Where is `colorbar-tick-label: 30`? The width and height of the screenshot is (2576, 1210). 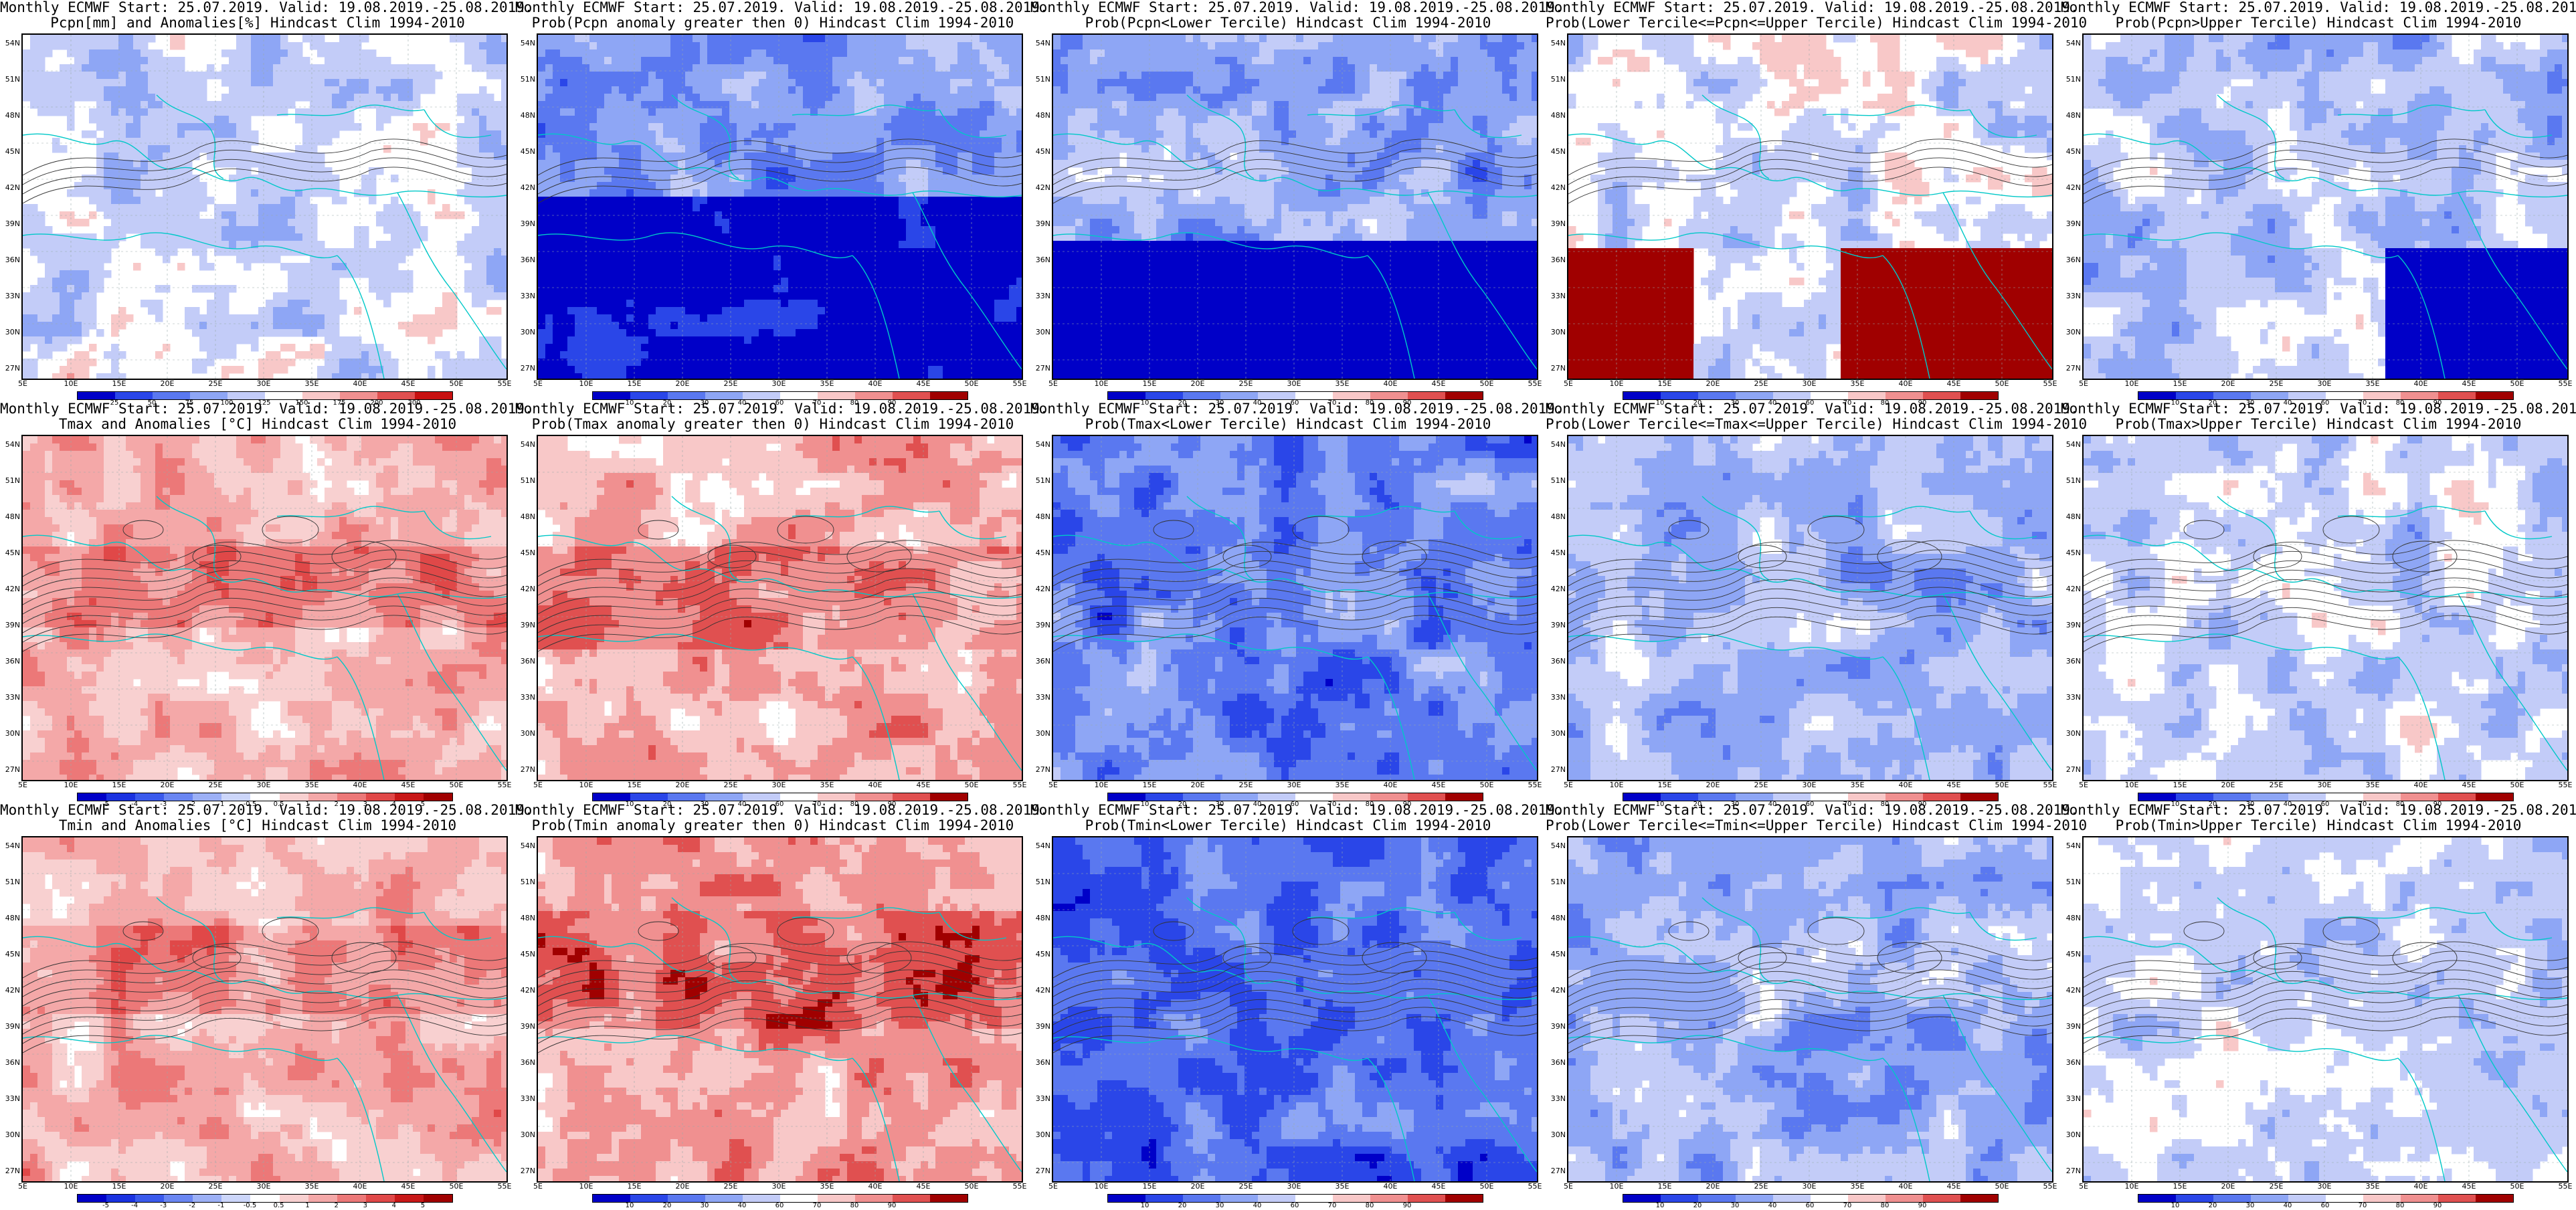 colorbar-tick-label: 30 is located at coordinates (1736, 1205).